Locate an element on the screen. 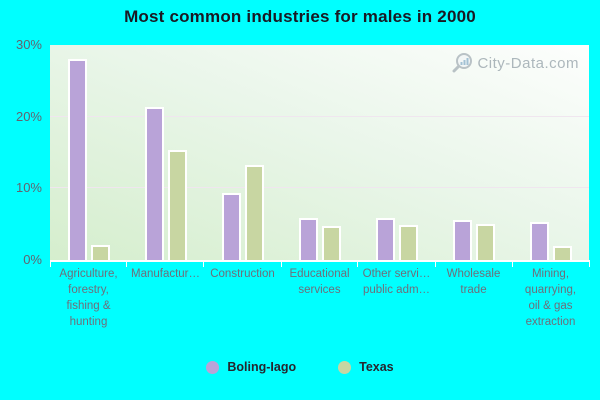 The height and width of the screenshot is (400, 600). x-axis-label-3: Construction is located at coordinates (242, 298).